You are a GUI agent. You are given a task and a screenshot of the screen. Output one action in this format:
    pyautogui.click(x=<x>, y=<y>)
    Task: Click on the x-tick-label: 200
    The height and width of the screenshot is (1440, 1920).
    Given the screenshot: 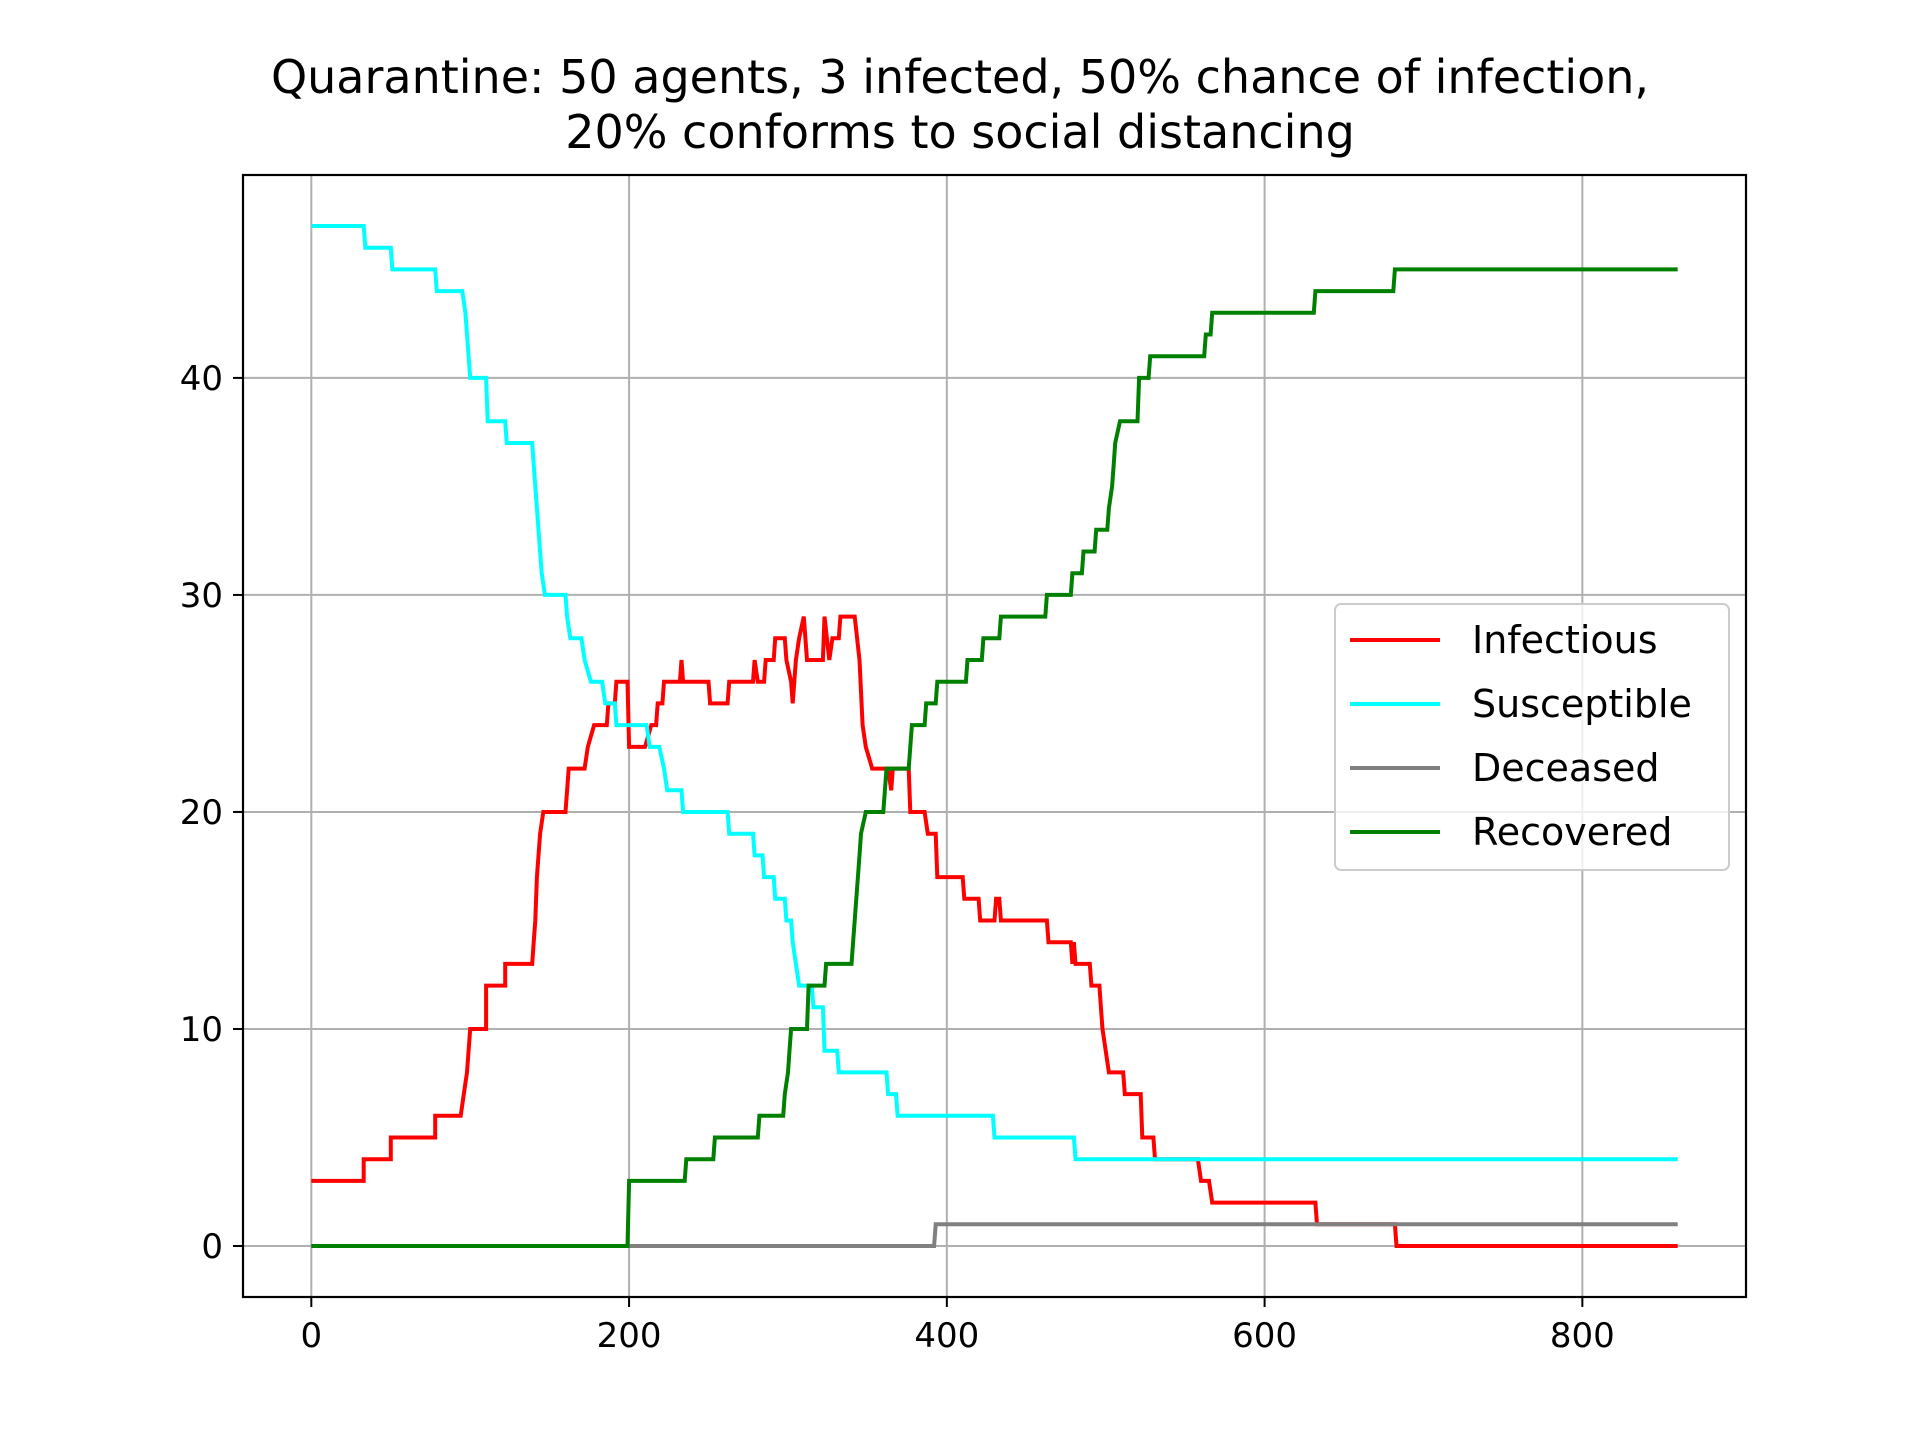 What is the action you would take?
    pyautogui.click(x=629, y=1336)
    